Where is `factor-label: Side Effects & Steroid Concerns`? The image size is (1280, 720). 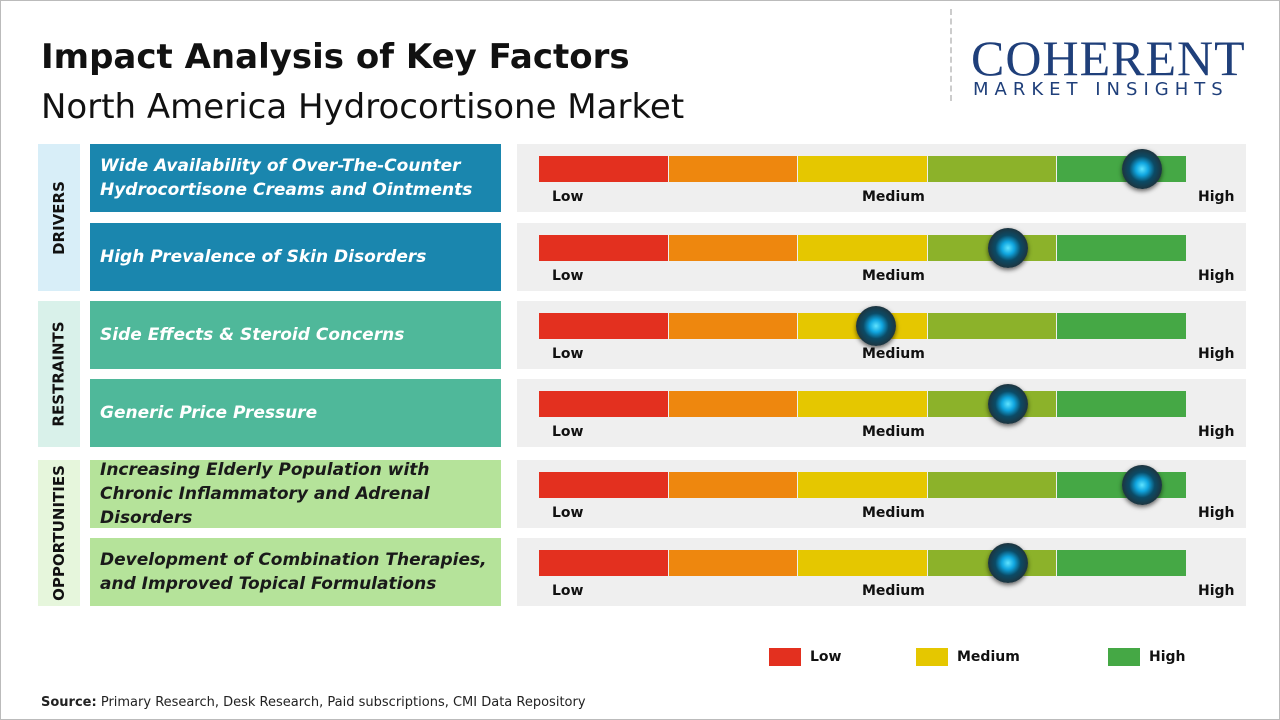 factor-label: Side Effects & Steroid Concerns is located at coordinates (295, 335).